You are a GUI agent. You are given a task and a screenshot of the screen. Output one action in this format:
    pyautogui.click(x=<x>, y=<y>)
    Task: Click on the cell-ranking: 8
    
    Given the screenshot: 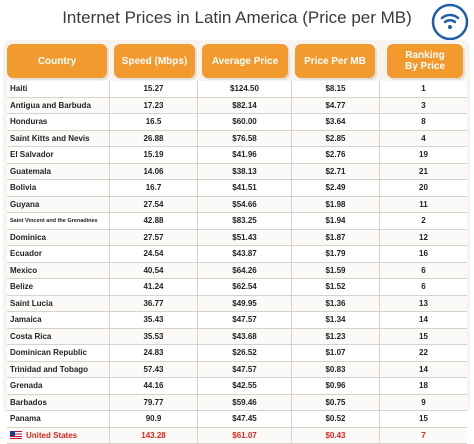 What is the action you would take?
    pyautogui.click(x=423, y=122)
    